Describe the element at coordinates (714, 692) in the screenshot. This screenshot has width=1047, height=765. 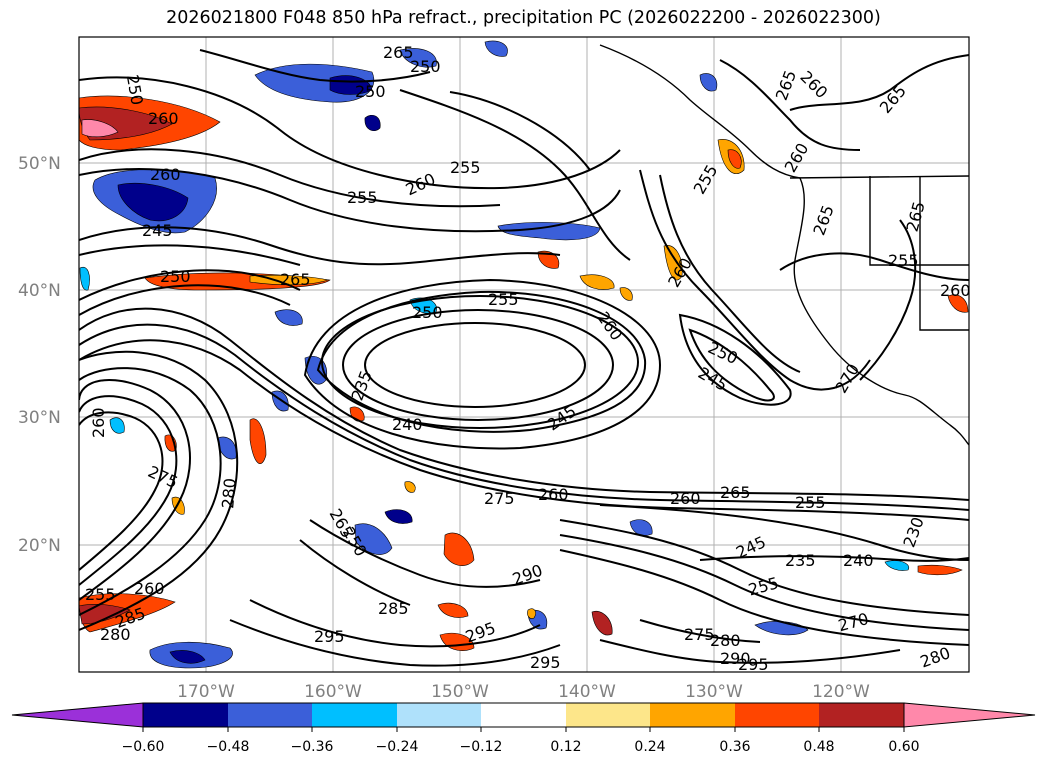
I see `lon-label: 130°W` at that location.